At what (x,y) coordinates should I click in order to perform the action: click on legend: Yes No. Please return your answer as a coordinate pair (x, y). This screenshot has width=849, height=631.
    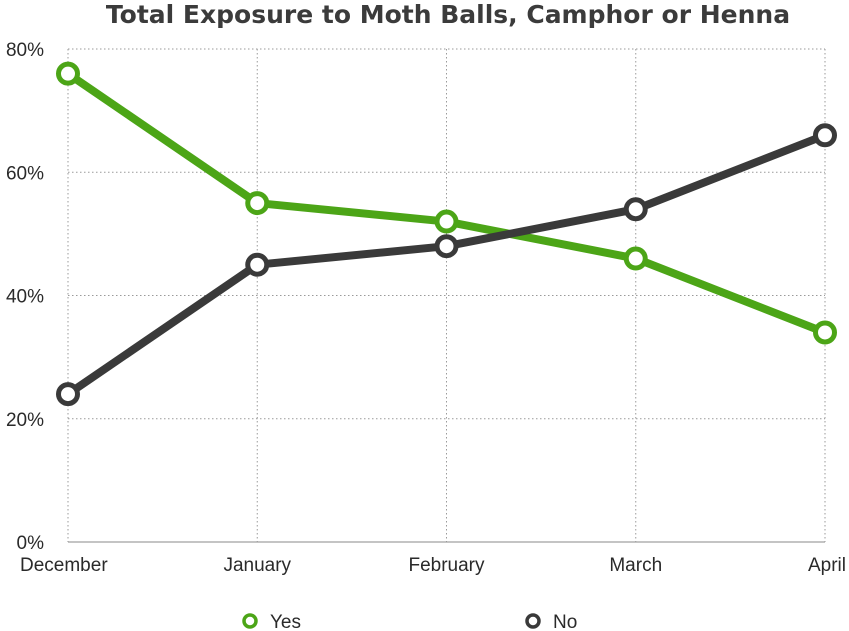
    Looking at the image, I should click on (409, 621).